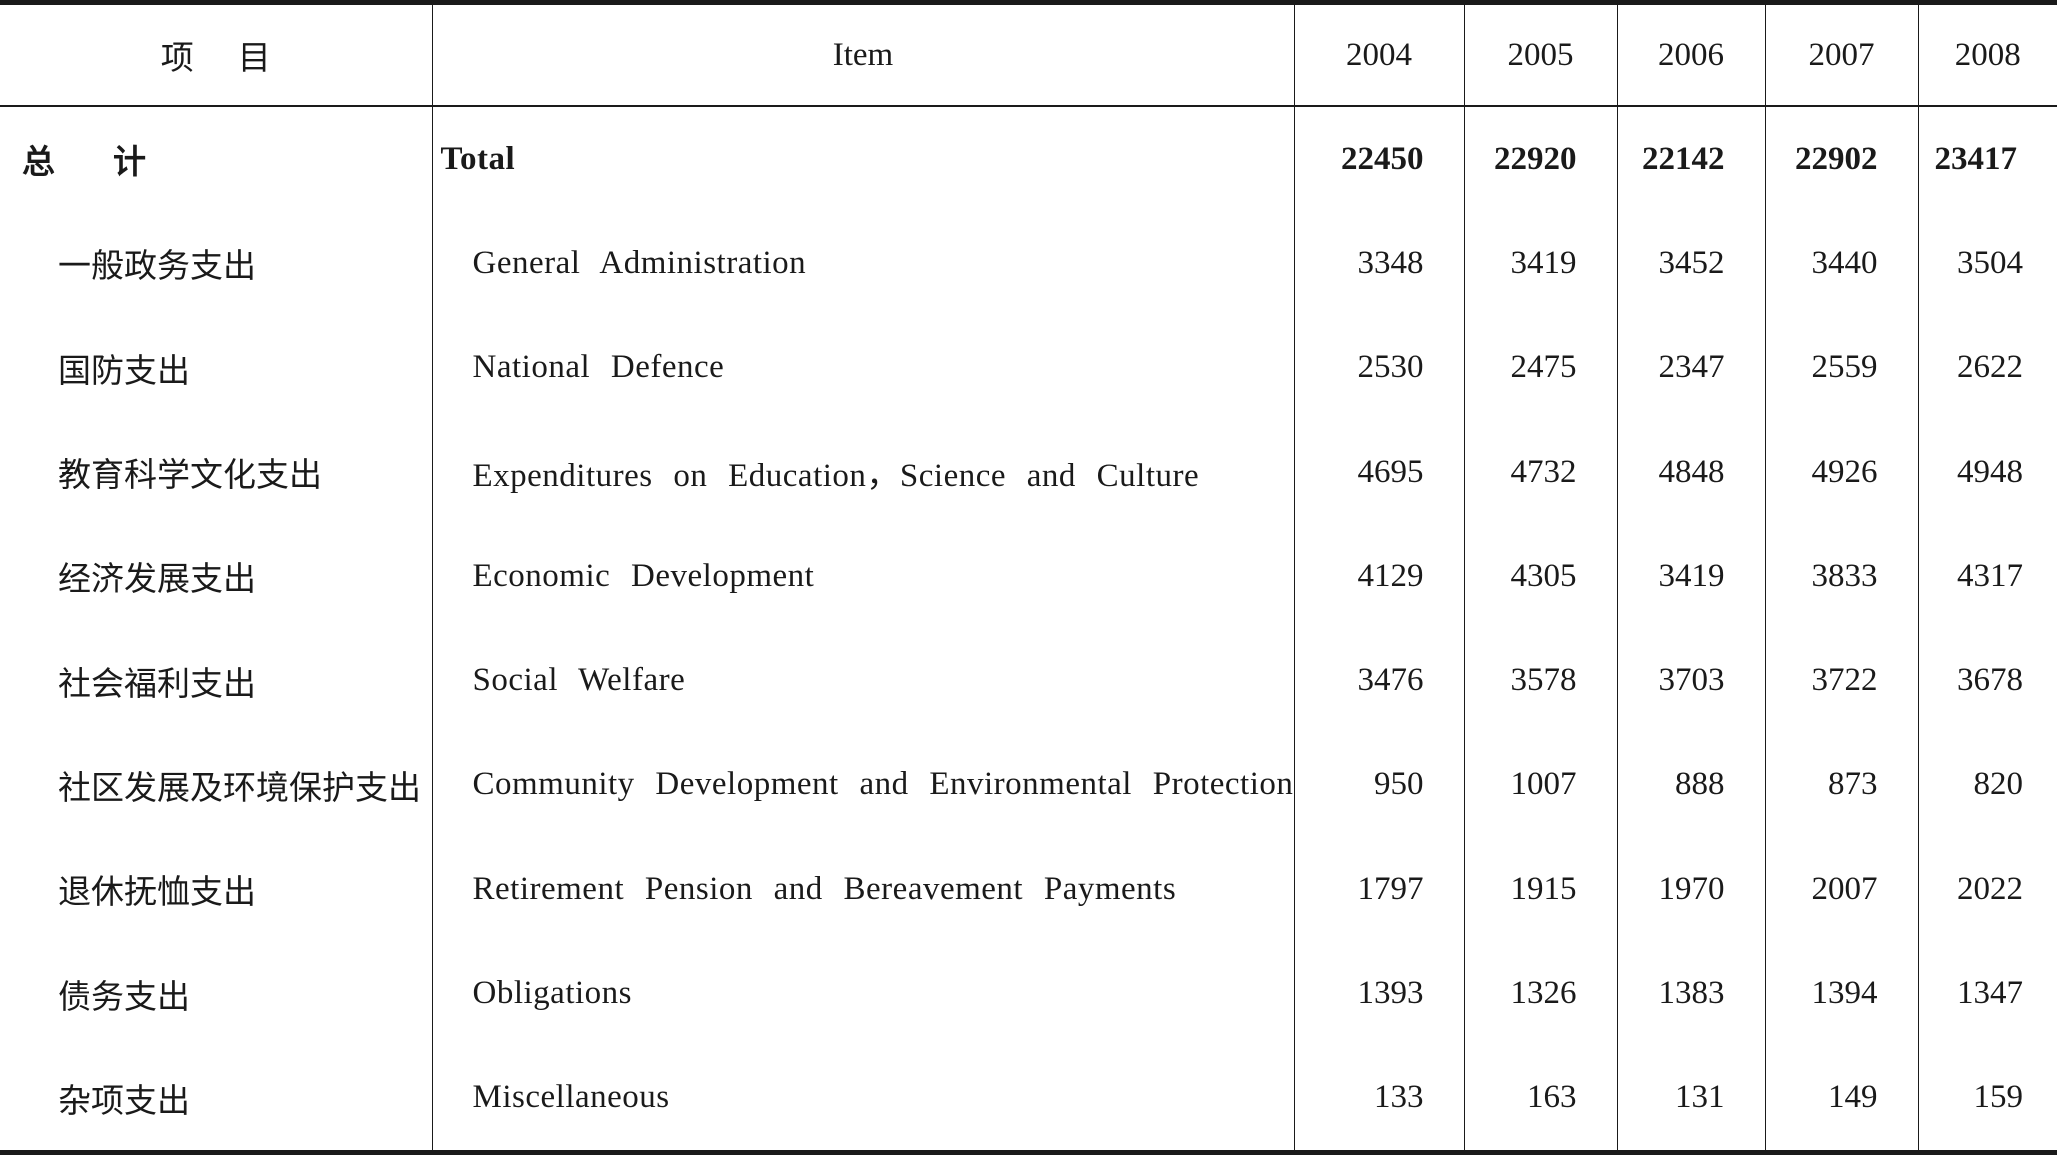 The image size is (2057, 1155). What do you see at coordinates (216, 889) in the screenshot?
I see `row-label-cn: 退休抚恤支出` at bounding box center [216, 889].